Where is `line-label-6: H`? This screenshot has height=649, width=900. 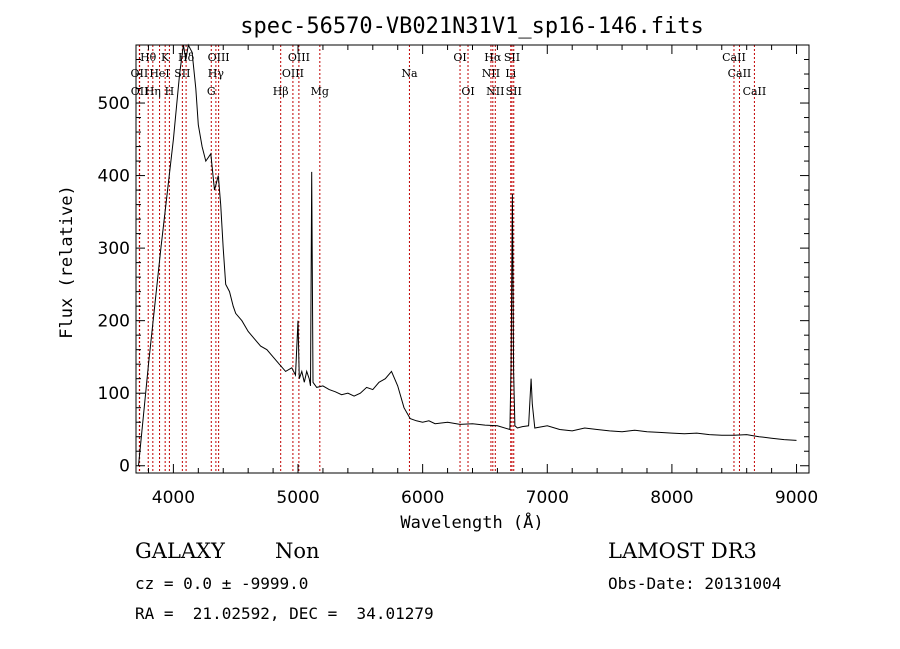 line-label-6: H is located at coordinates (170, 91).